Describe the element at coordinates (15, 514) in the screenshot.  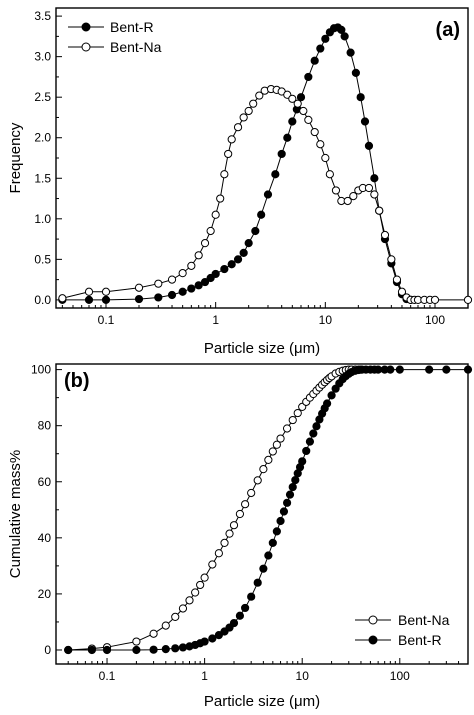
I see `panel-b-y-axis-label: Cumulative mass%` at that location.